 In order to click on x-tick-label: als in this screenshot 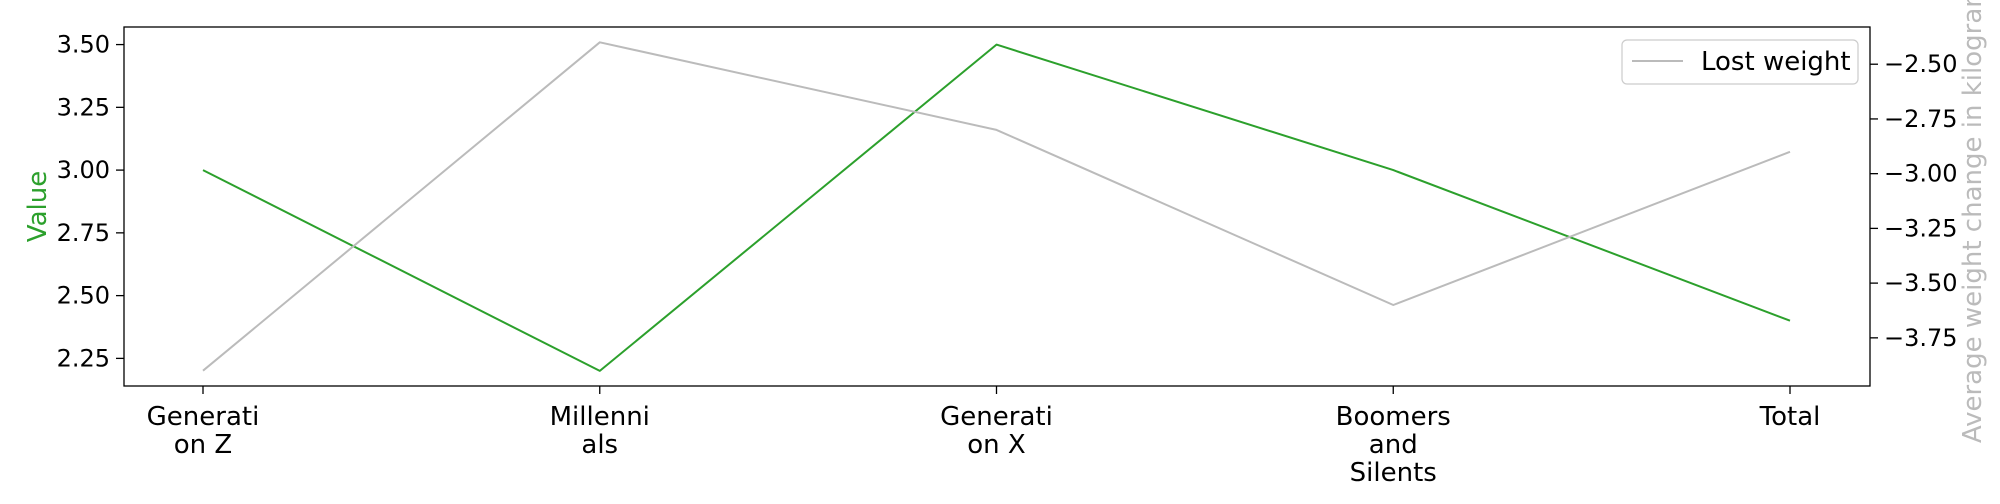, I will do `click(599, 445)`.